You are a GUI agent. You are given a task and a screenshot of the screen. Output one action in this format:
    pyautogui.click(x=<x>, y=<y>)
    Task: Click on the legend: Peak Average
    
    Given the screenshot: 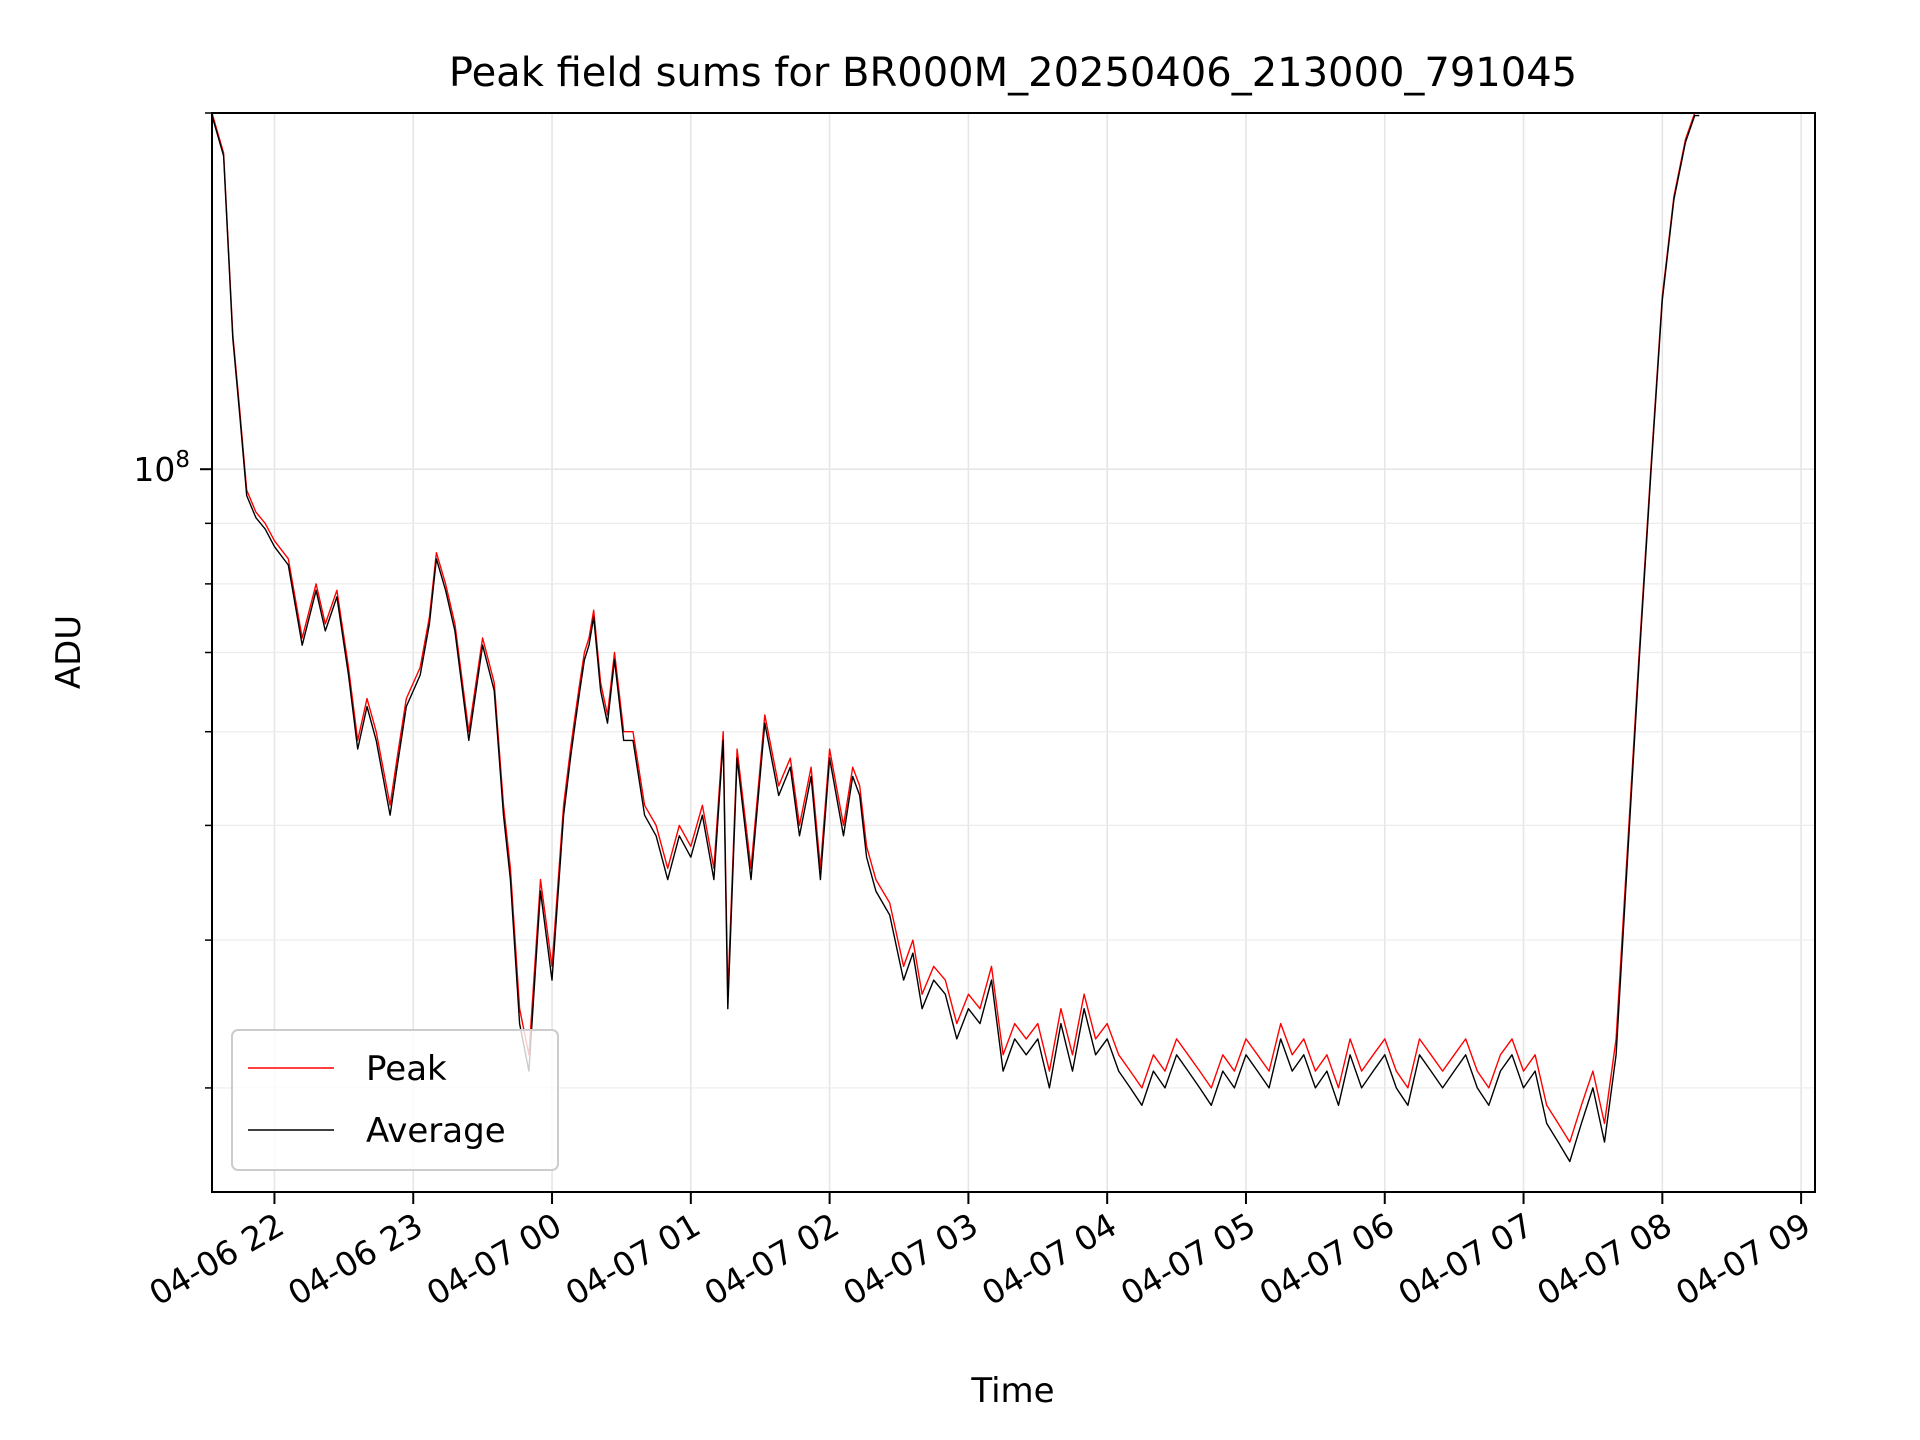 What is the action you would take?
    pyautogui.click(x=395, y=1100)
    